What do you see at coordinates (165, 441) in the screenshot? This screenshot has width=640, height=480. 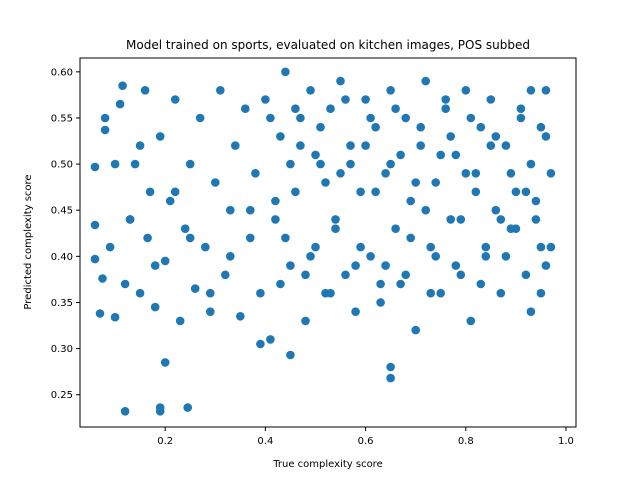 I see `x-tick-label: 0.2` at bounding box center [165, 441].